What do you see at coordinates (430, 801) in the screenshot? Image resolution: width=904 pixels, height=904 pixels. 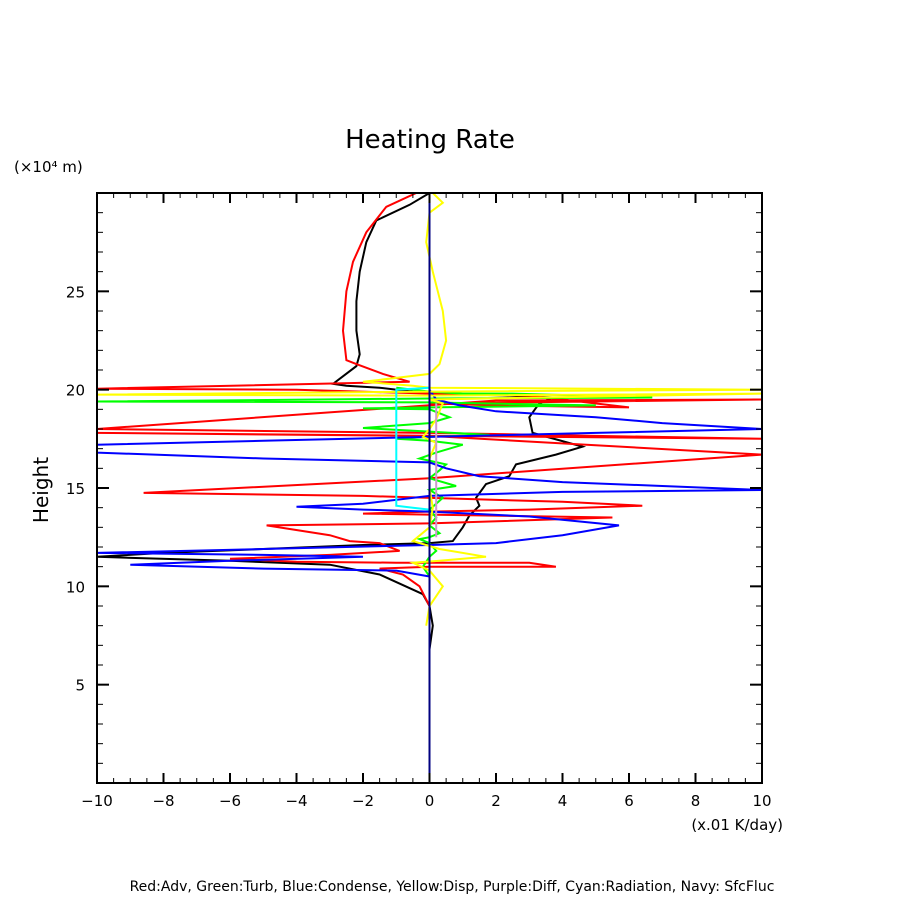 I see `x-tick-label: 0` at bounding box center [430, 801].